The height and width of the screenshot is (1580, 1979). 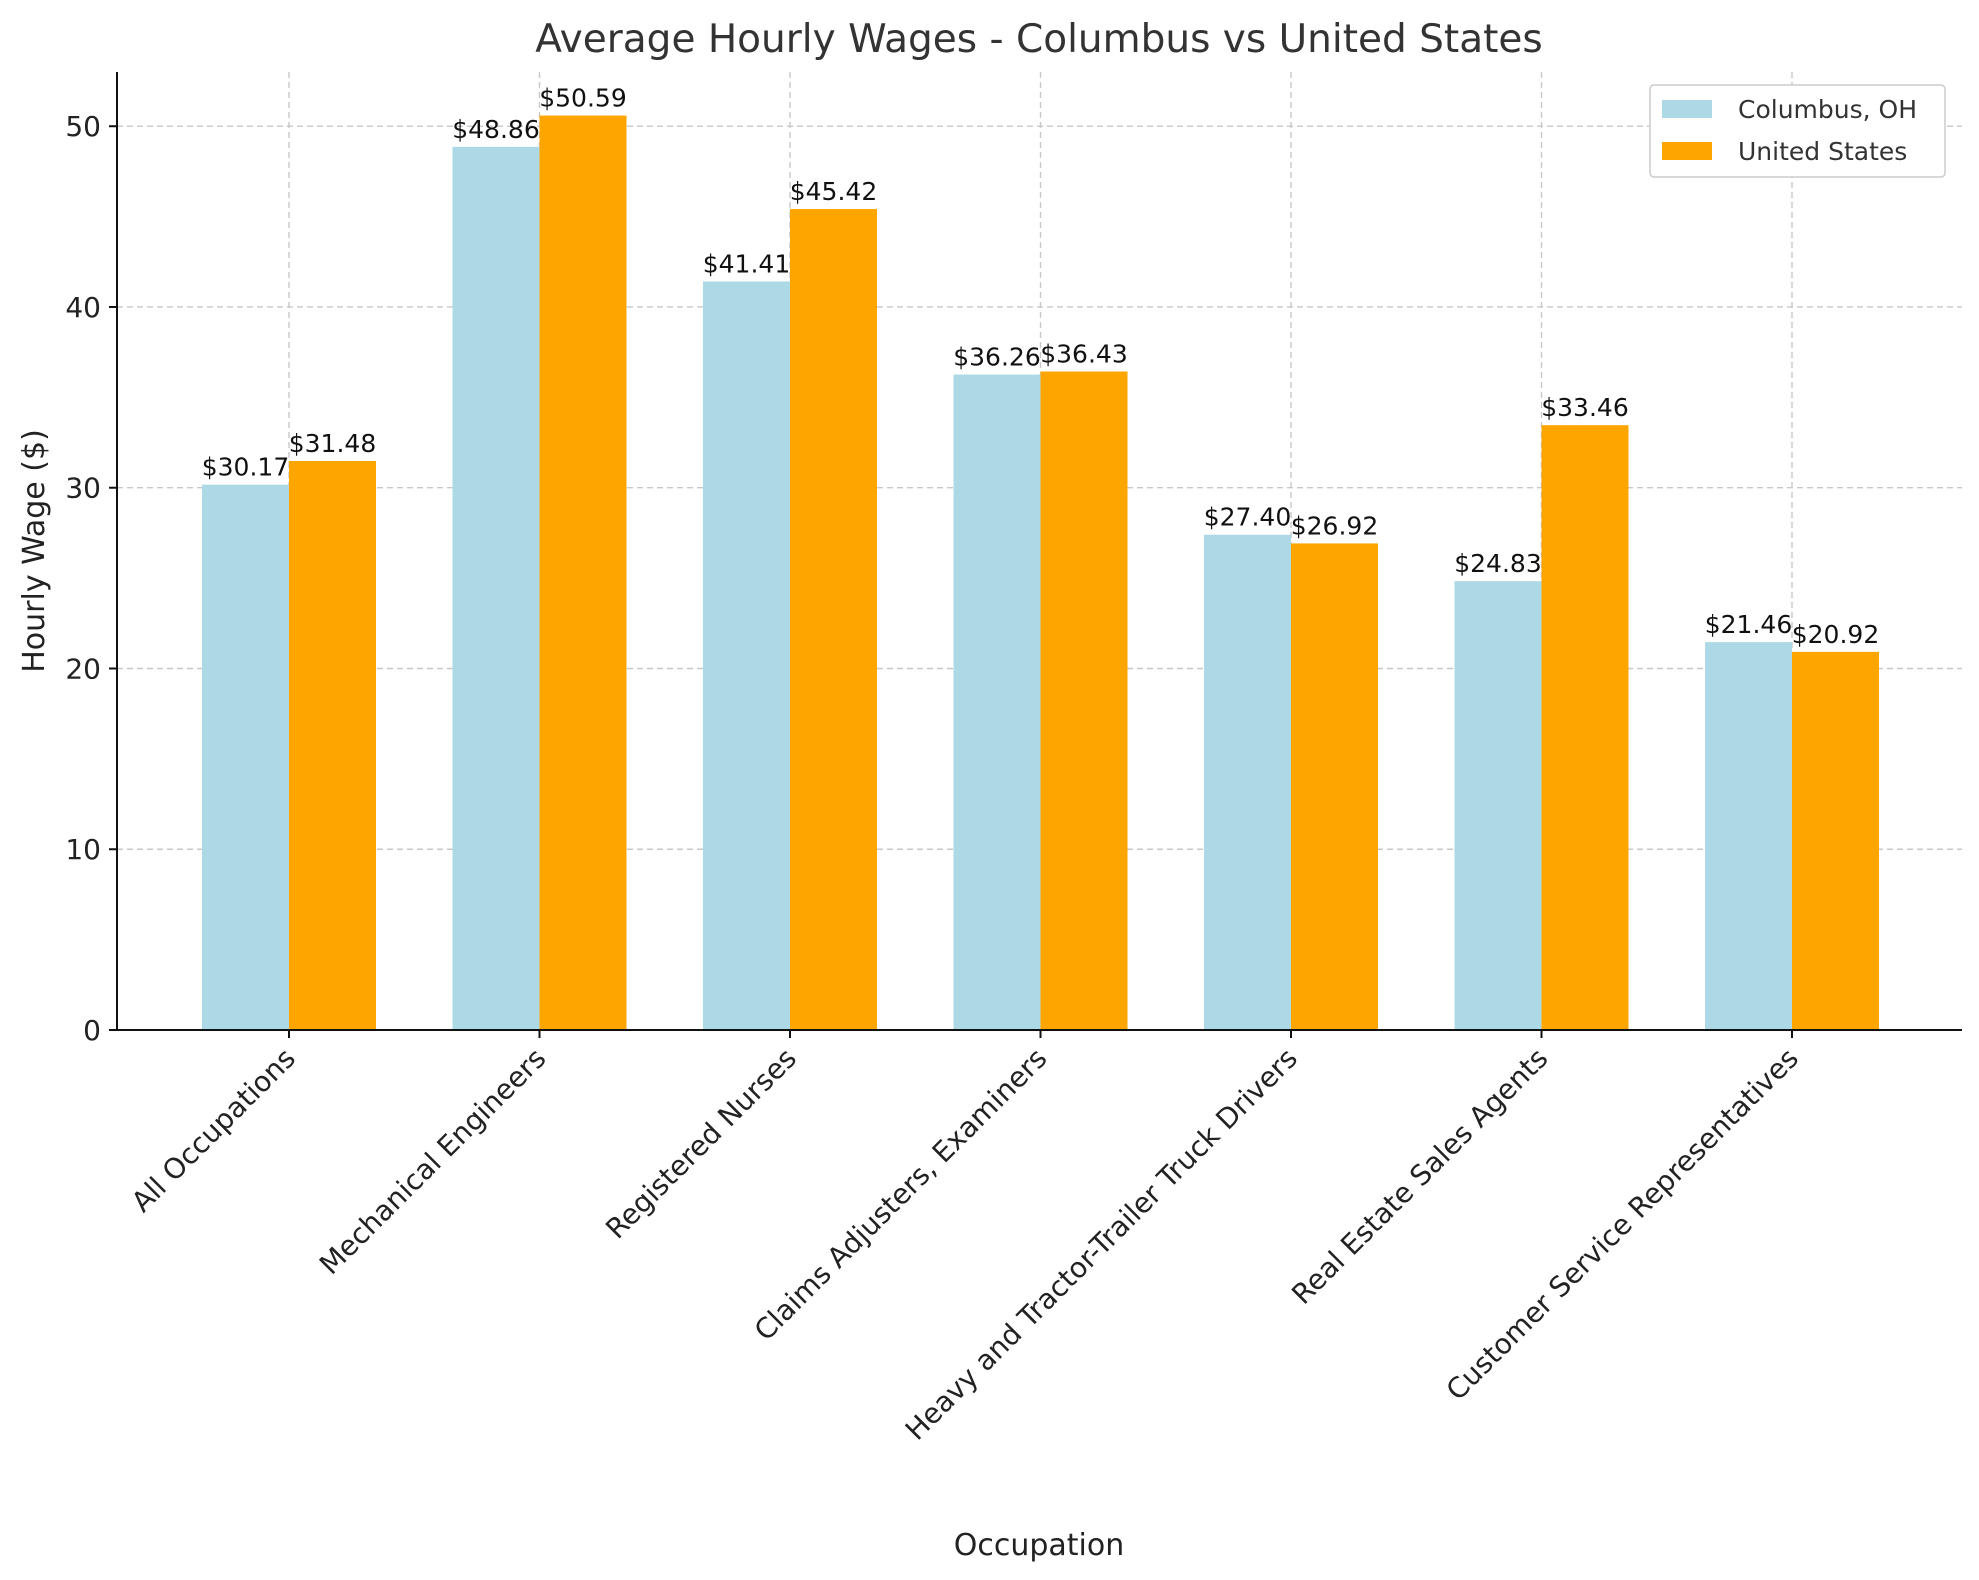 What do you see at coordinates (1687, 109) in the screenshot?
I see `legend-swatch-columbus` at bounding box center [1687, 109].